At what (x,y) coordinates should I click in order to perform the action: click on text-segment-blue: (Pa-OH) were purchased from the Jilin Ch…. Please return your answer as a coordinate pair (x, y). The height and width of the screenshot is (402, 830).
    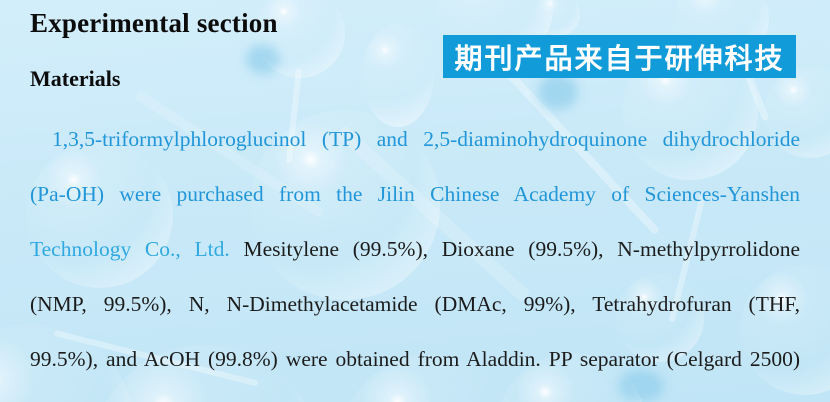
    Looking at the image, I should click on (415, 194).